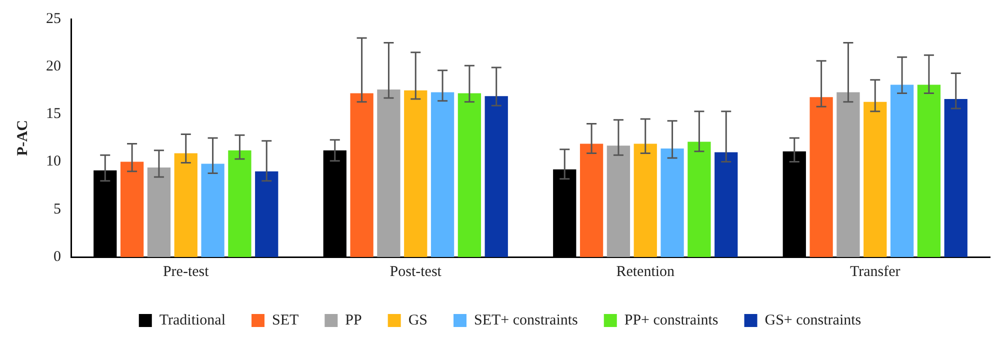 Image resolution: width=1000 pixels, height=338 pixels. I want to click on x-tick-label: Post-test, so click(416, 272).